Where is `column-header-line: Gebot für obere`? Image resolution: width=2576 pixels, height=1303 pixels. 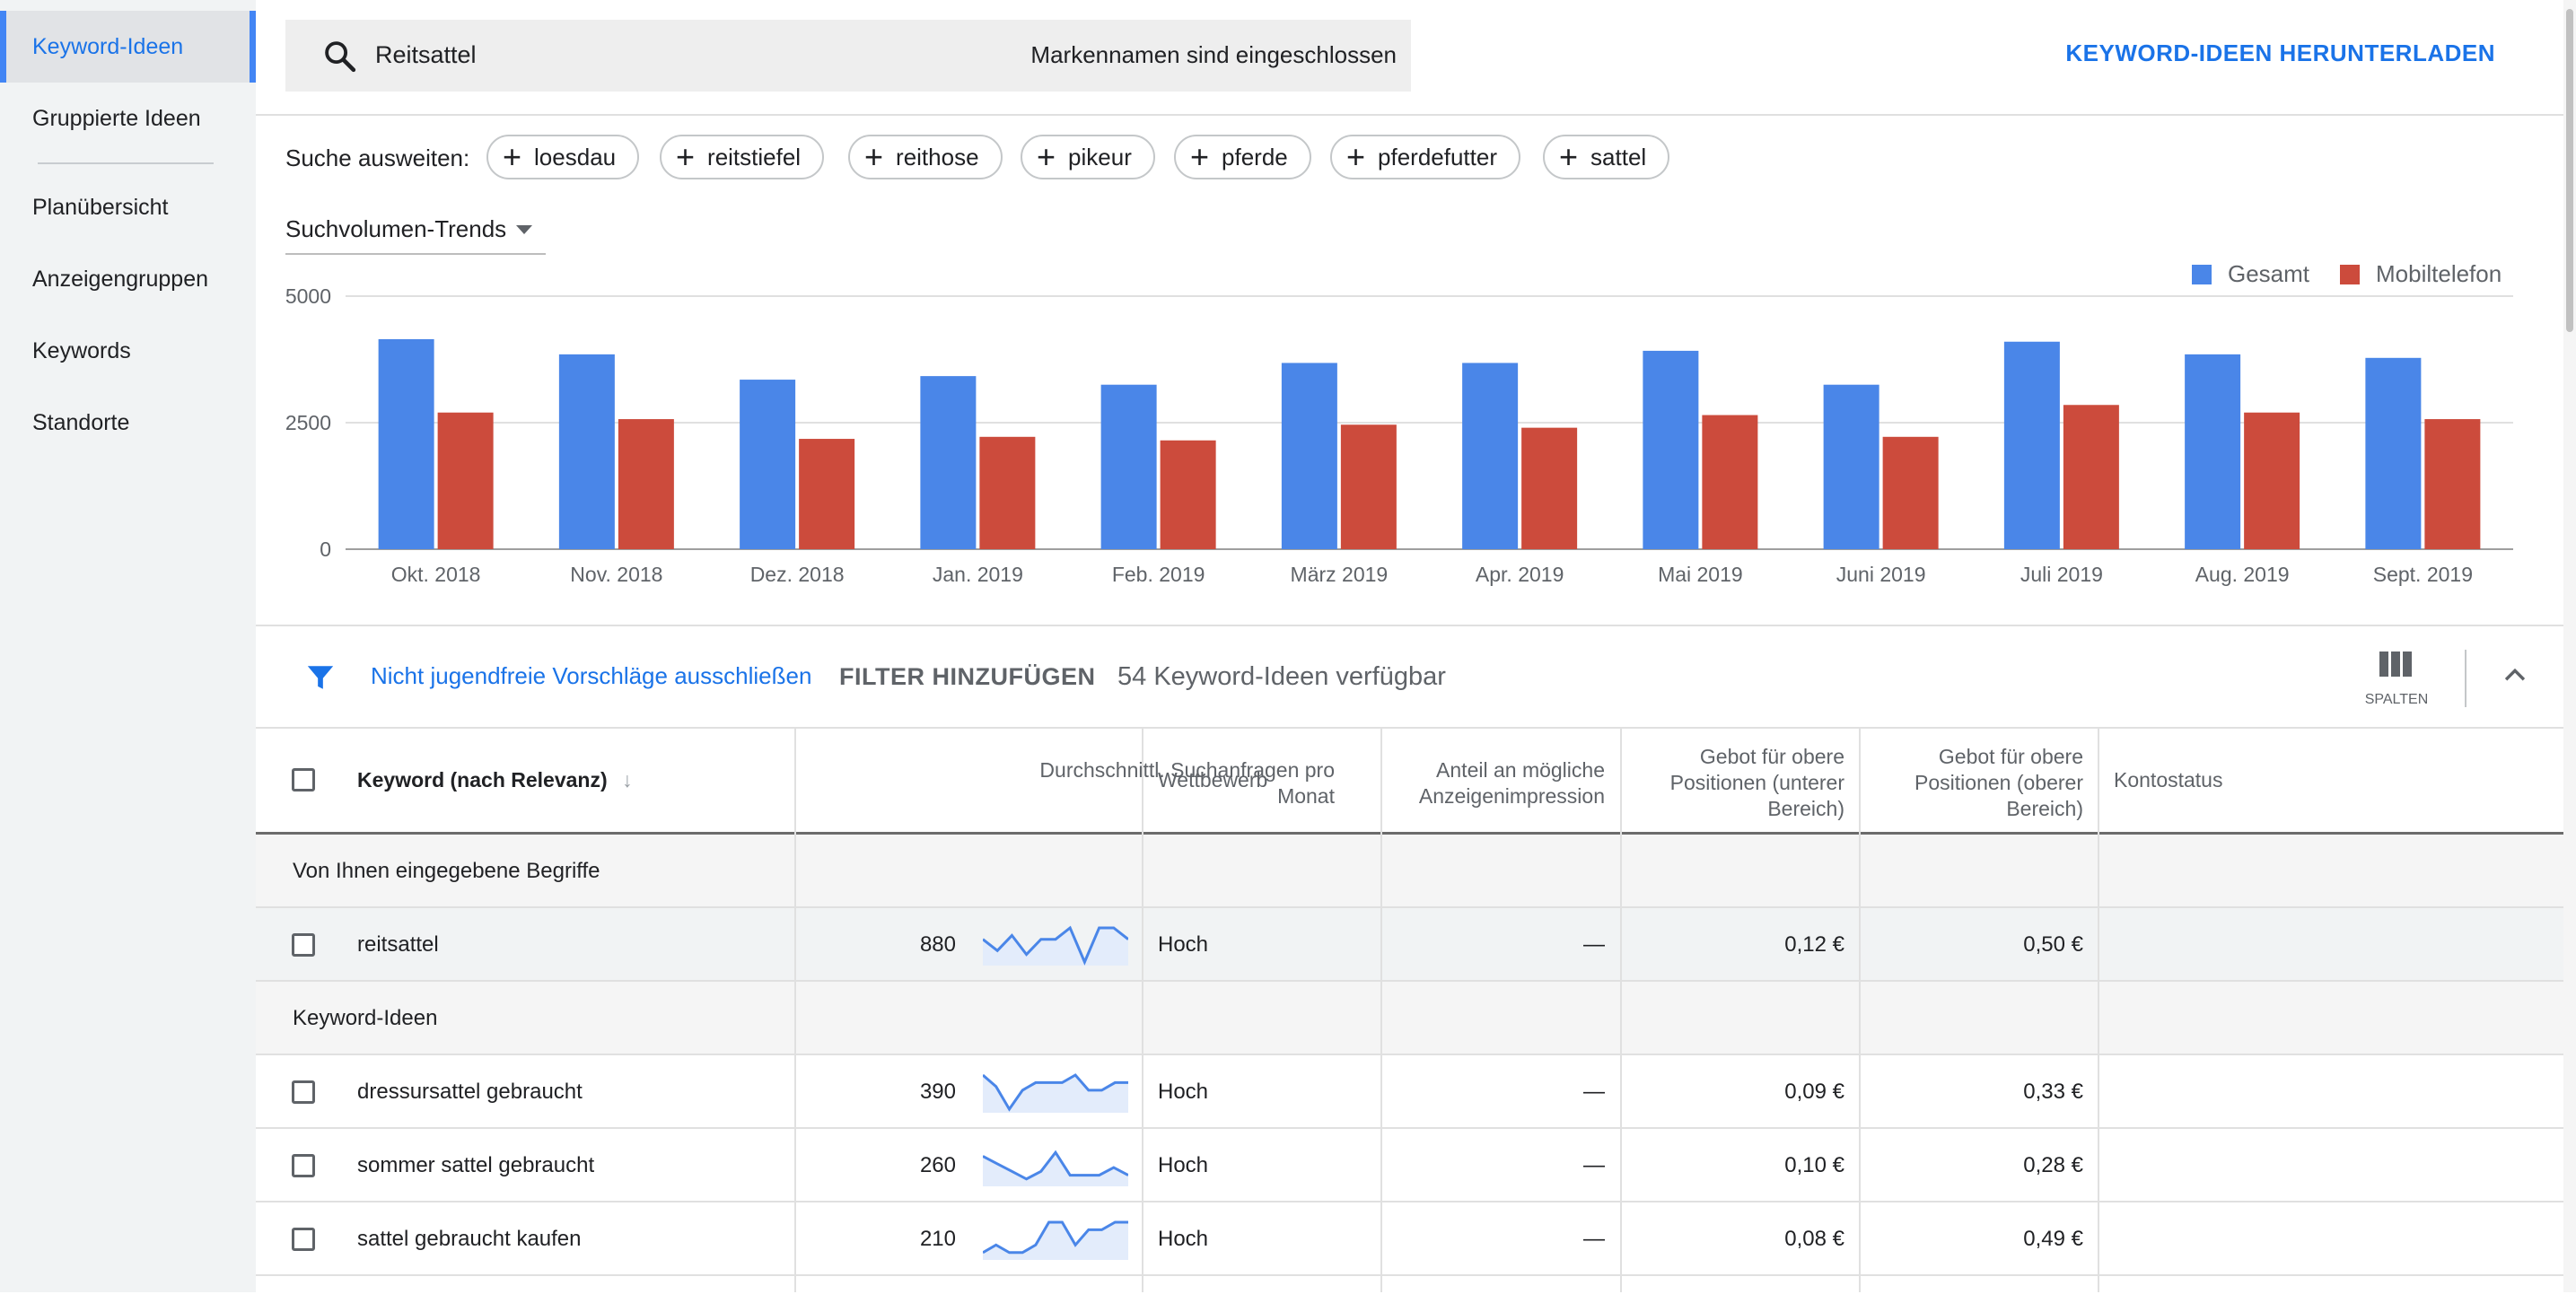 column-header-line: Gebot für obere is located at coordinates (2010, 757).